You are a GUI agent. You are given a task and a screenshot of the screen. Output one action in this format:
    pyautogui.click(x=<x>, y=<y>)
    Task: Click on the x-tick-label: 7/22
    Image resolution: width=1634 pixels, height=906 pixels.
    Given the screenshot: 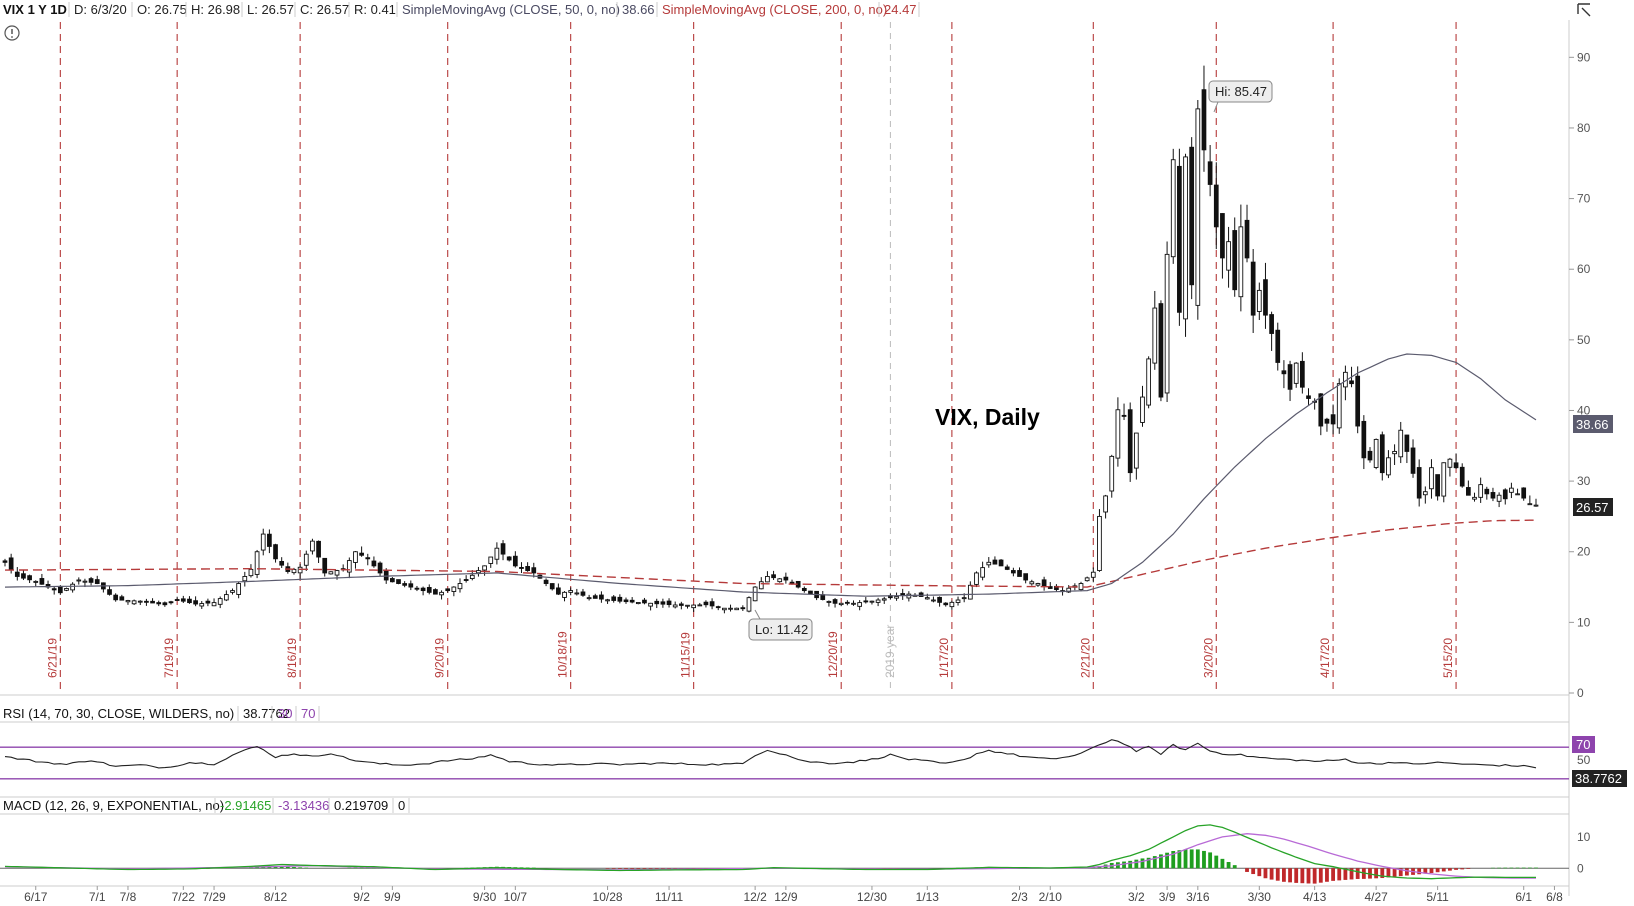 What is the action you would take?
    pyautogui.click(x=184, y=897)
    